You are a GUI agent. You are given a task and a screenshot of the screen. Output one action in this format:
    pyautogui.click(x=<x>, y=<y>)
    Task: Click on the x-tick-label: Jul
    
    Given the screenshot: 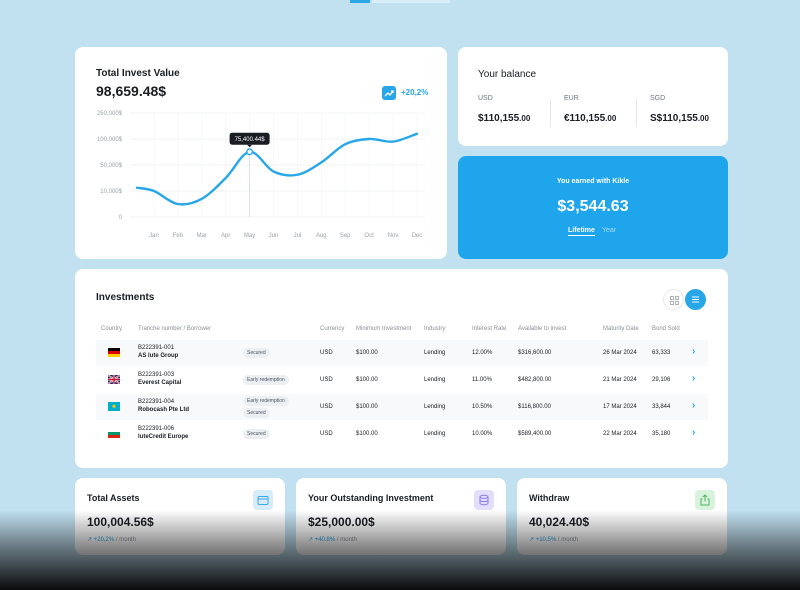 What is the action you would take?
    pyautogui.click(x=298, y=236)
    